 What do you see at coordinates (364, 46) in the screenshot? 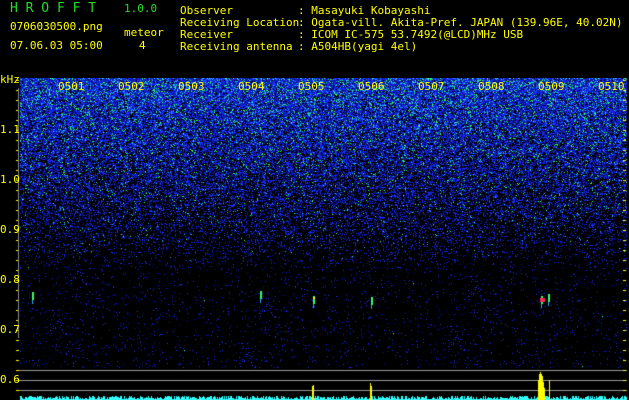
I see `antenna-value: A504HB(yagi 4el)` at bounding box center [364, 46].